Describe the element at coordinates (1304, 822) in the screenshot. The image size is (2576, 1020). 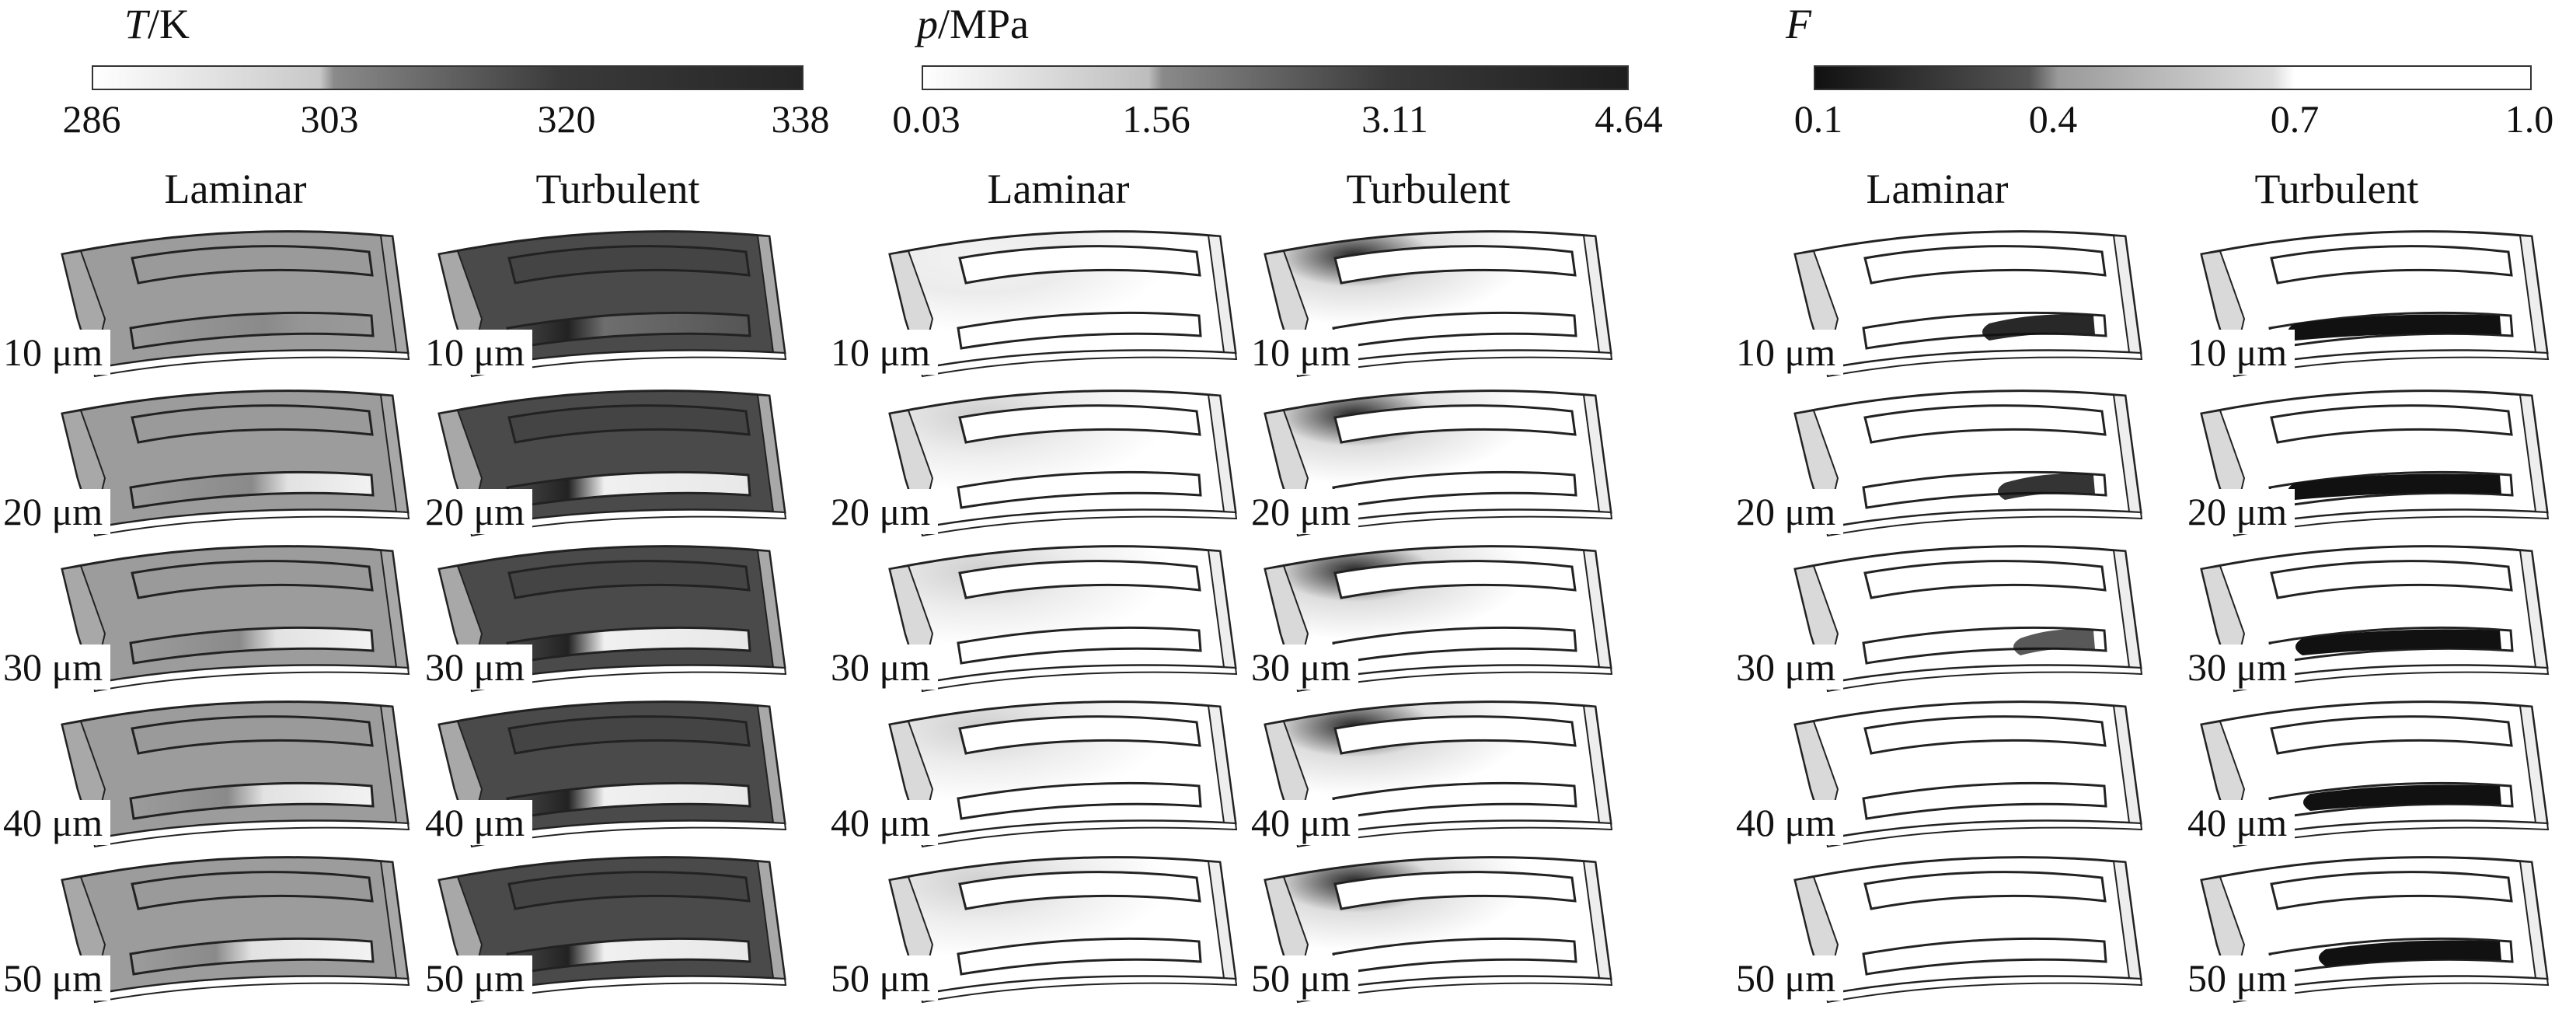
I see `row-label-pressure-turbulent-4: 40 μm` at that location.